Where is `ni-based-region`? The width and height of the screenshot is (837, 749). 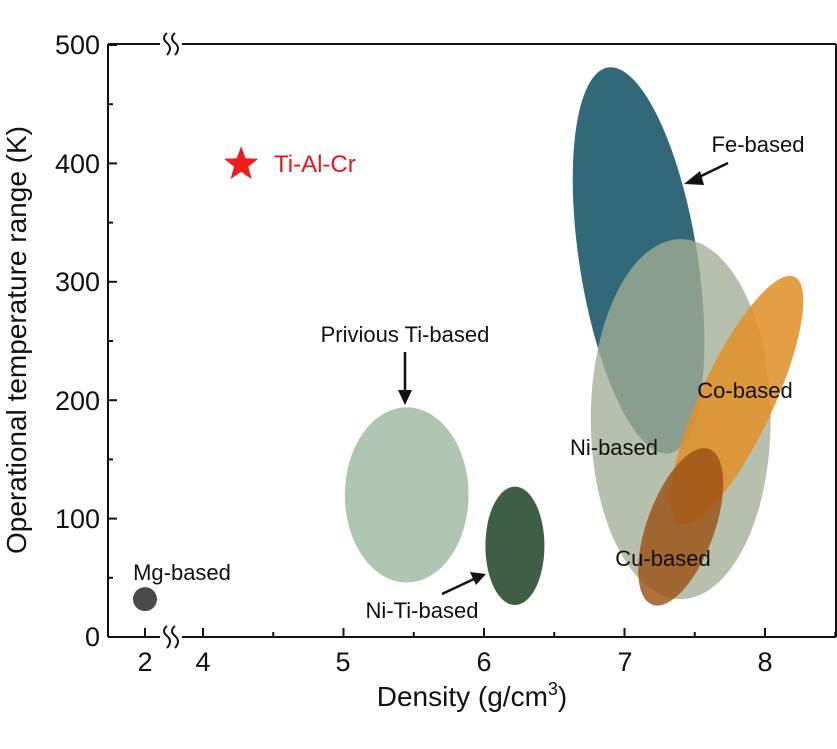
ni-based-region is located at coordinates (680, 419).